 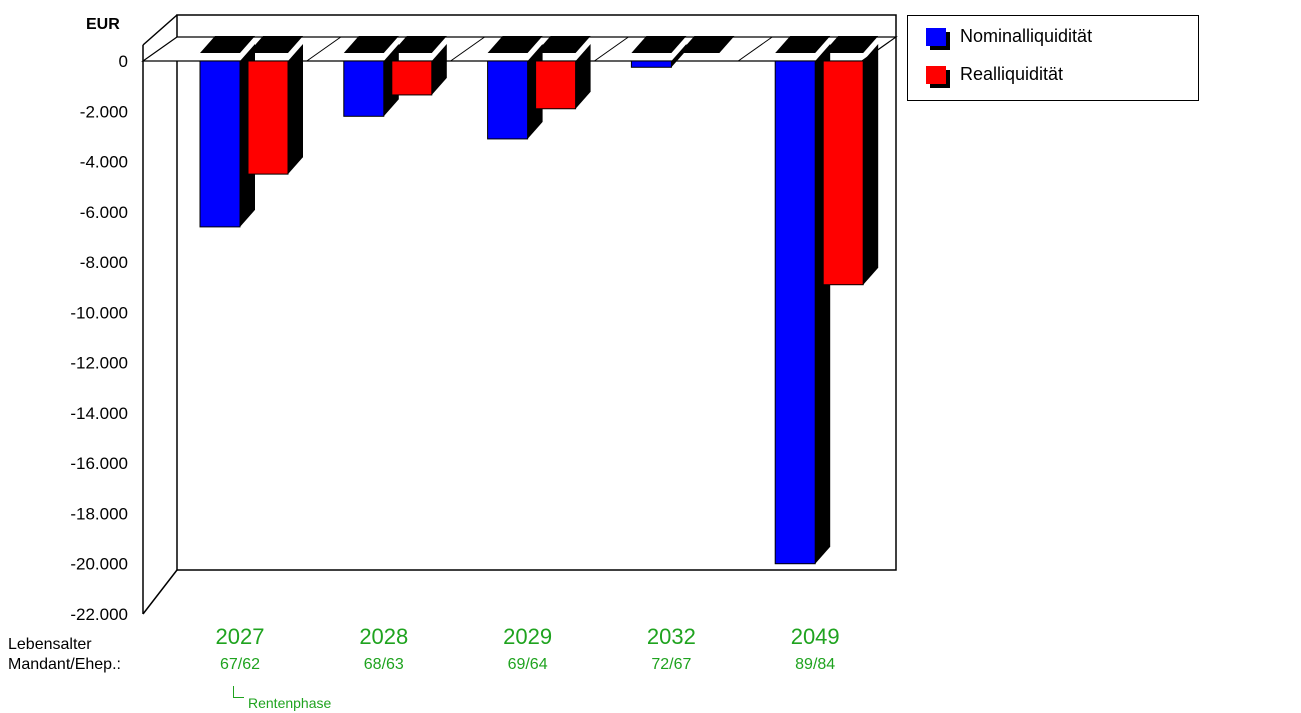 I want to click on bar-real-2027, so click(x=268, y=117).